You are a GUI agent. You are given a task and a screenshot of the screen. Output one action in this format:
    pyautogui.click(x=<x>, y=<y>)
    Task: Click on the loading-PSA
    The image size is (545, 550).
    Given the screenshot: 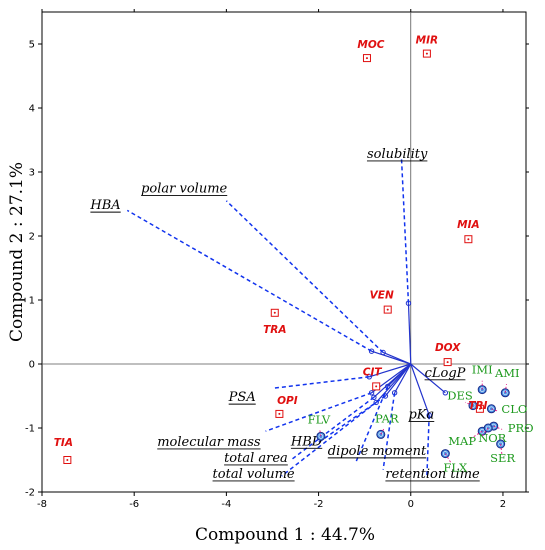 What is the action you would take?
    pyautogui.click(x=341, y=376)
    